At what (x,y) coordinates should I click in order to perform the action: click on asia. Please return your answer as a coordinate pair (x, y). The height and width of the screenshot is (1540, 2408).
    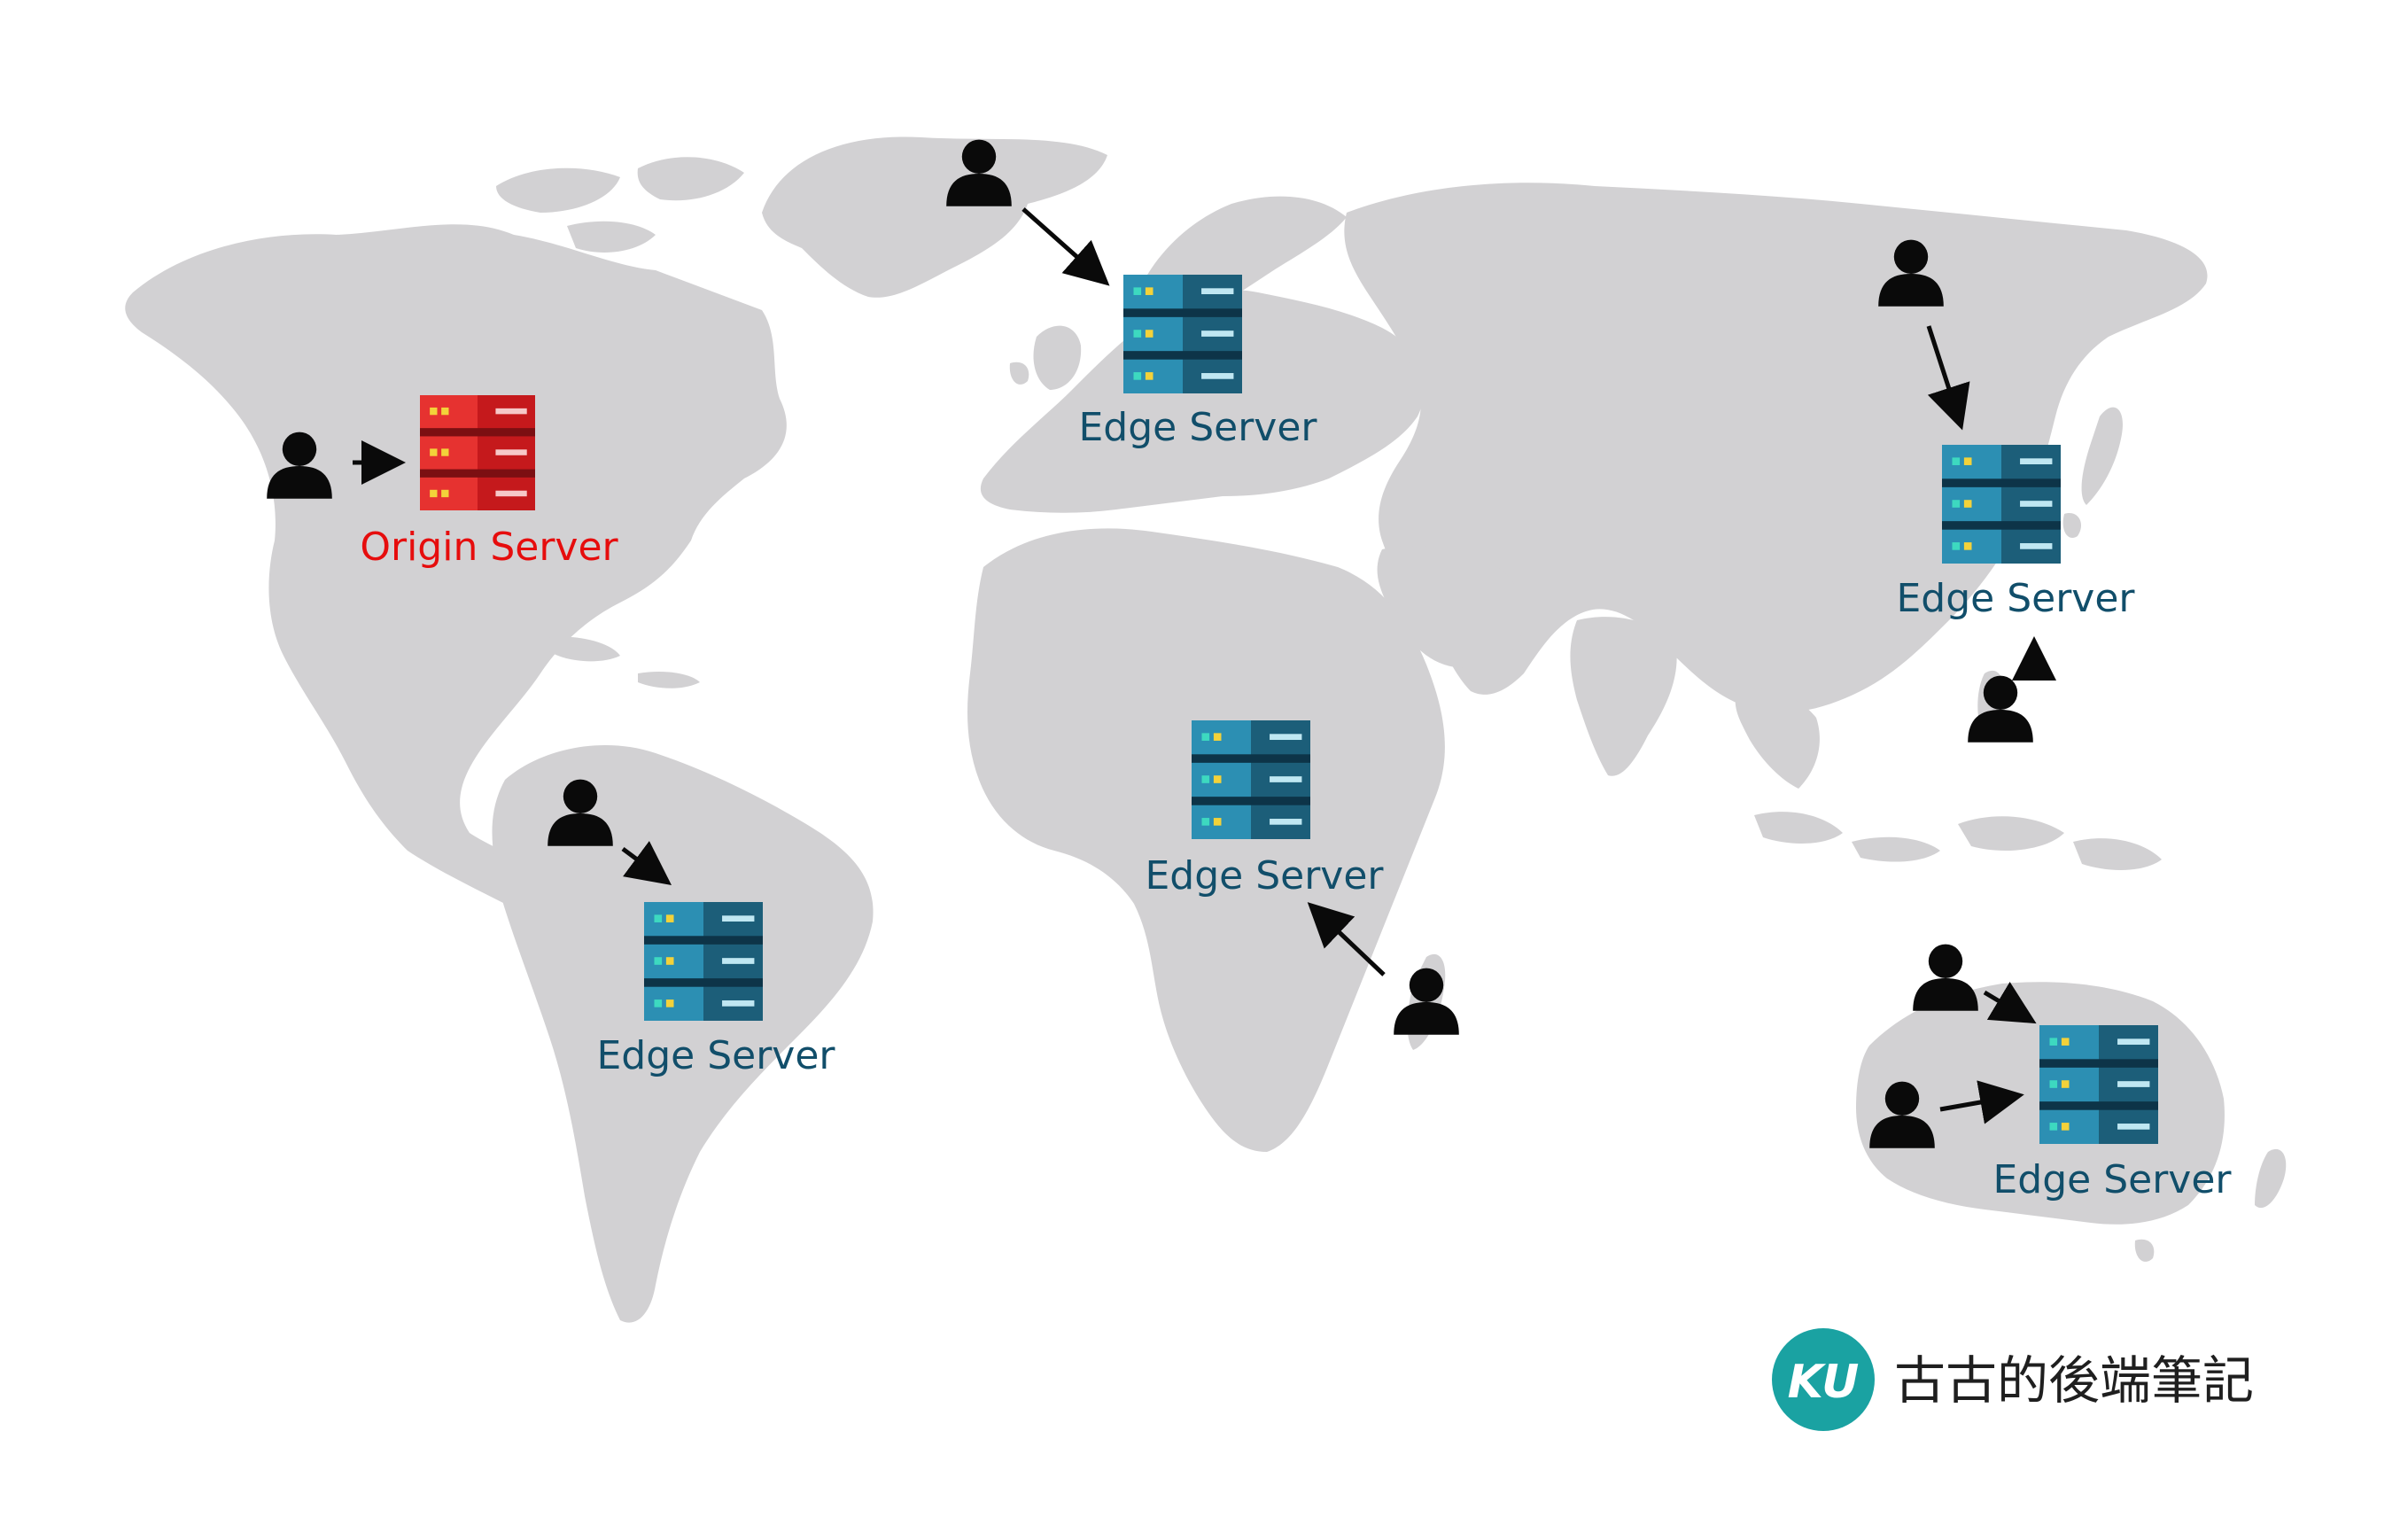
    Looking at the image, I should click on (1776, 447).